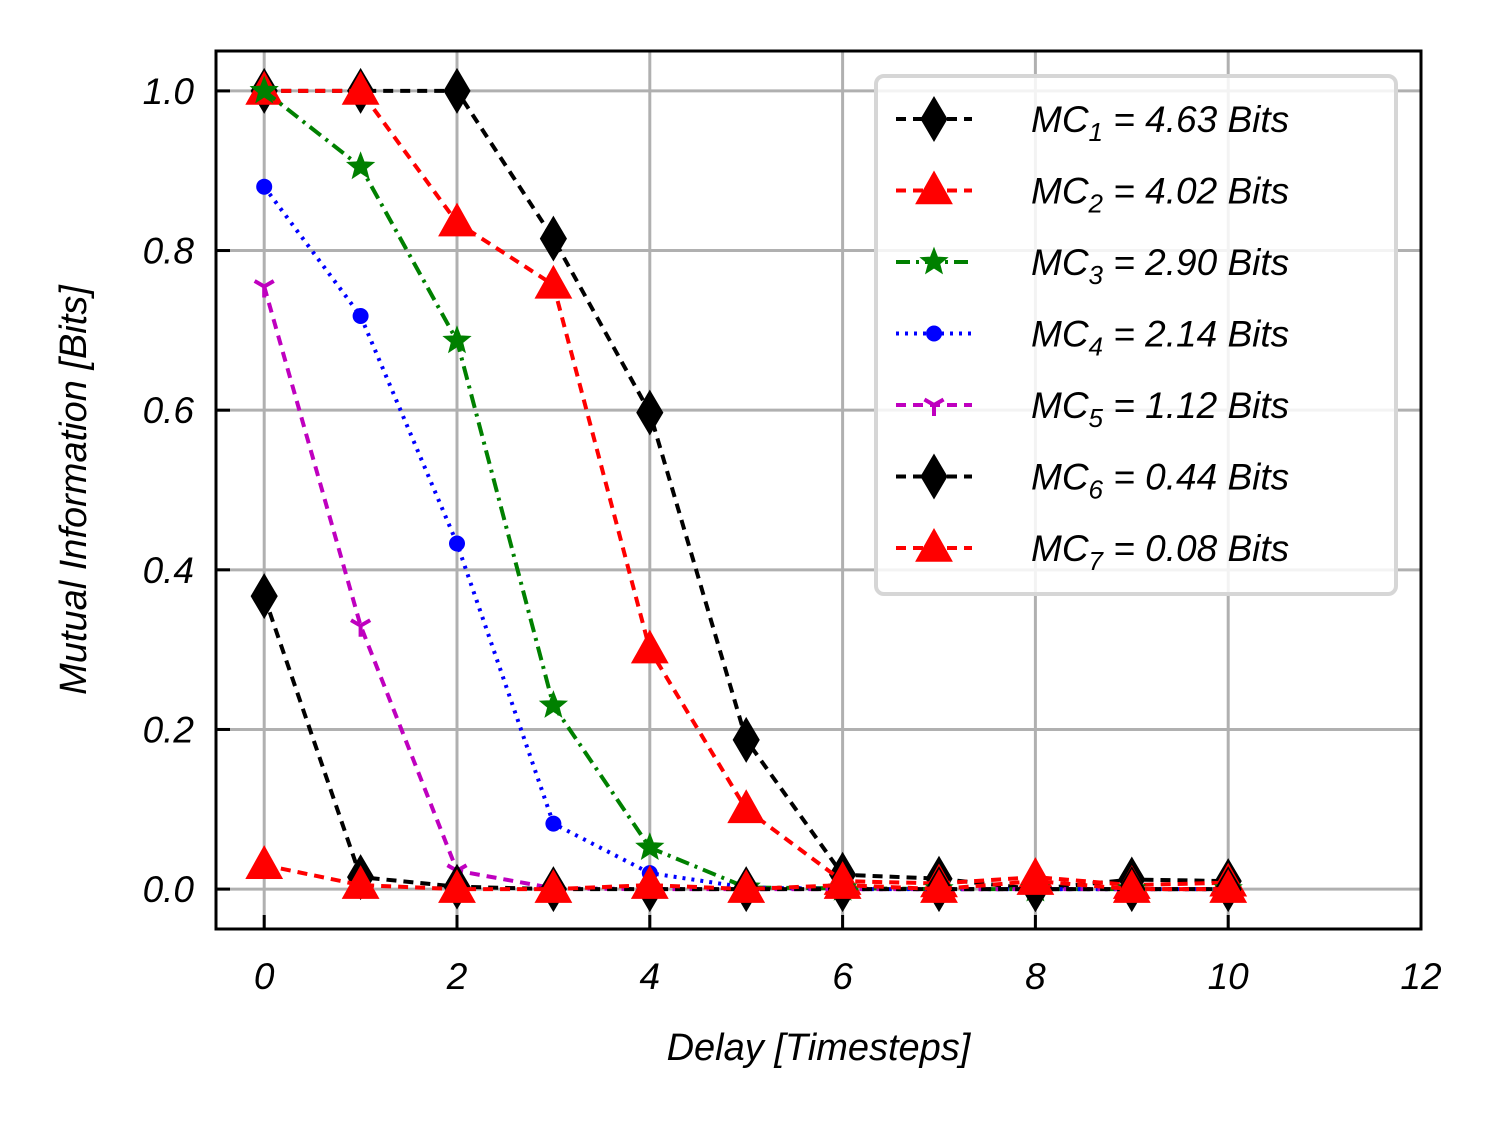 The image size is (1500, 1125). Describe the element at coordinates (1160, 409) in the screenshot. I see `legend-label: MC5 = 1.12 Bits` at that location.